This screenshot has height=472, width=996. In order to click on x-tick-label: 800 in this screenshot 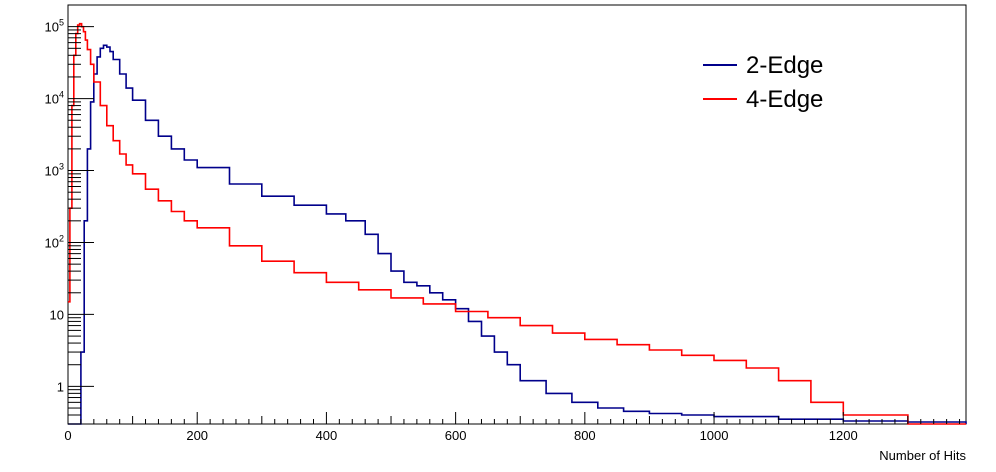, I will do `click(585, 435)`.